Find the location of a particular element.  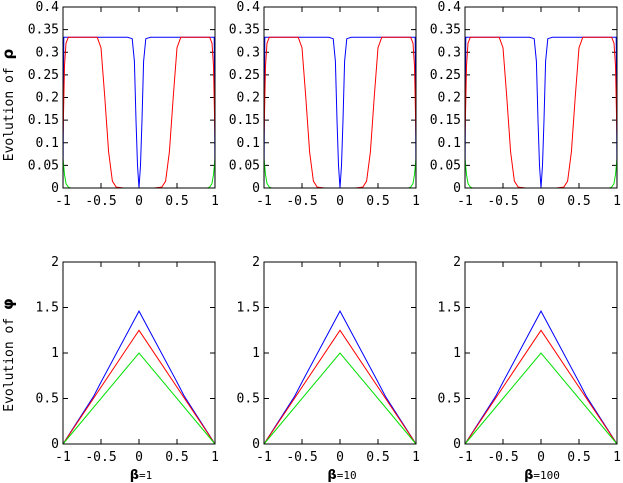

panel-rho-2: 0 0.05 0.1 0.15 0.2 0.25 0.3 0.35 0.4 -1 -0.5 0 0.5 1 is located at coordinates (525, 104).